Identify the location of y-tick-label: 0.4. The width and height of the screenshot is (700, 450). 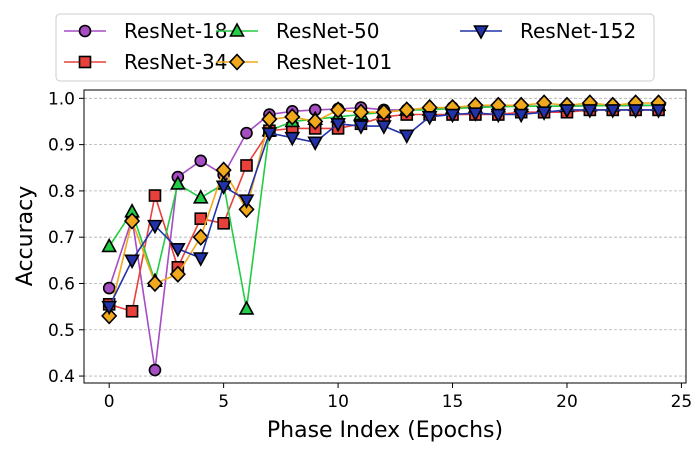
(61, 377).